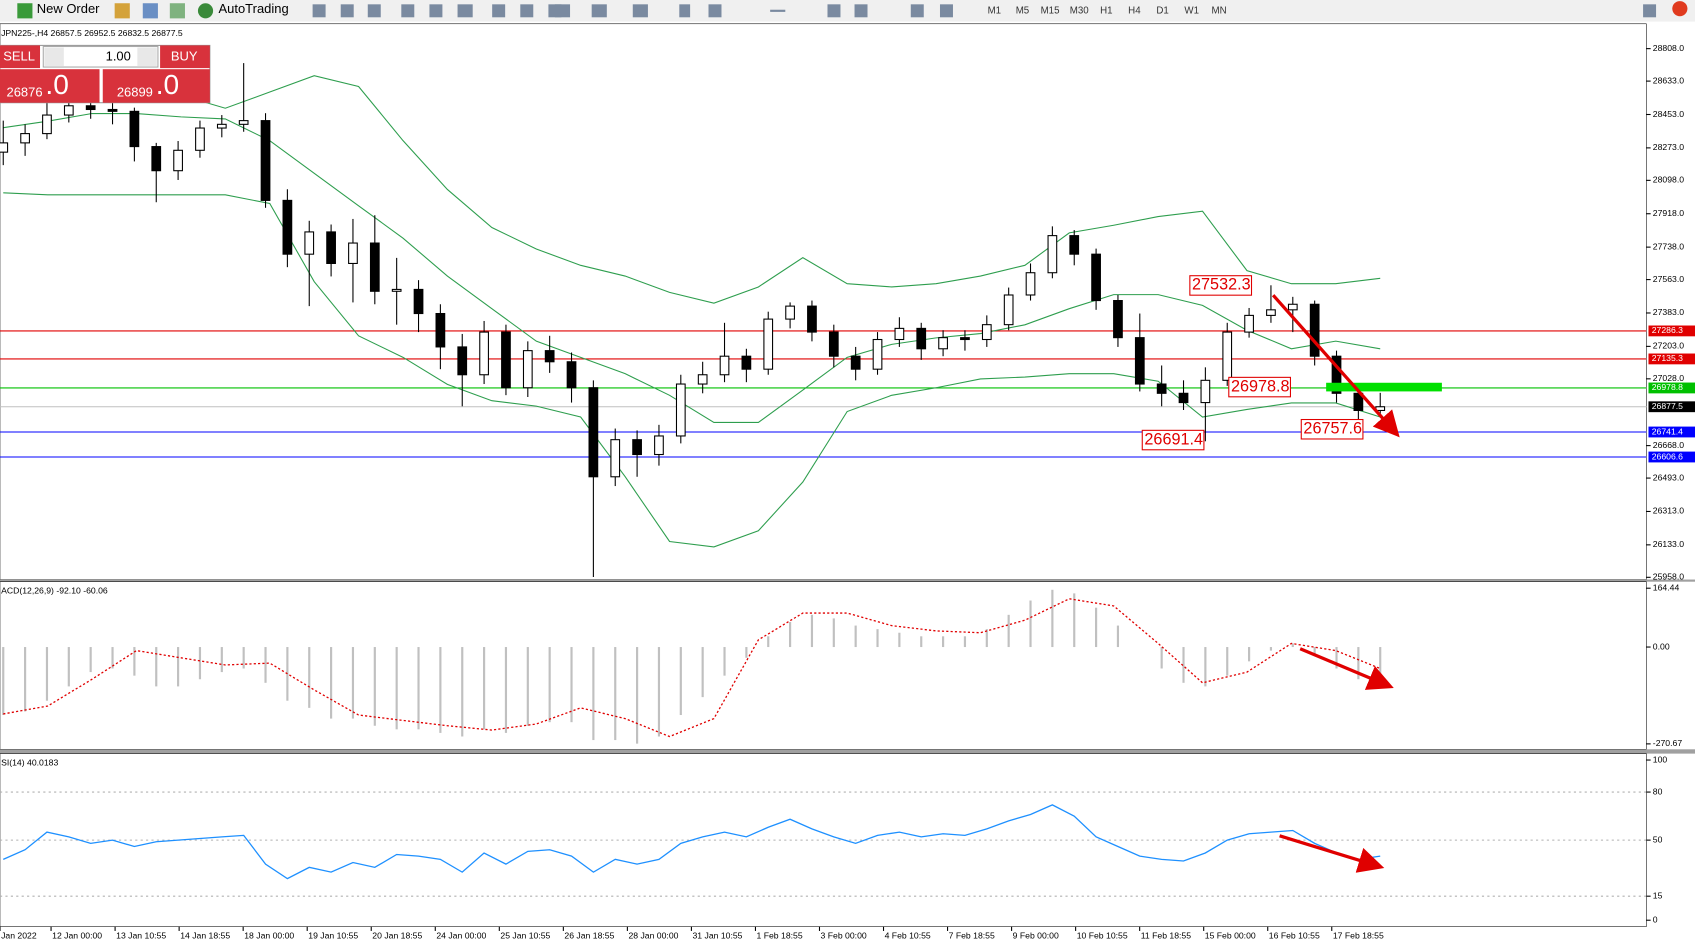 This screenshot has height=945, width=1695. Describe the element at coordinates (972, 936) in the screenshot. I see `x-tick-label: 7 Feb 18:55` at that location.